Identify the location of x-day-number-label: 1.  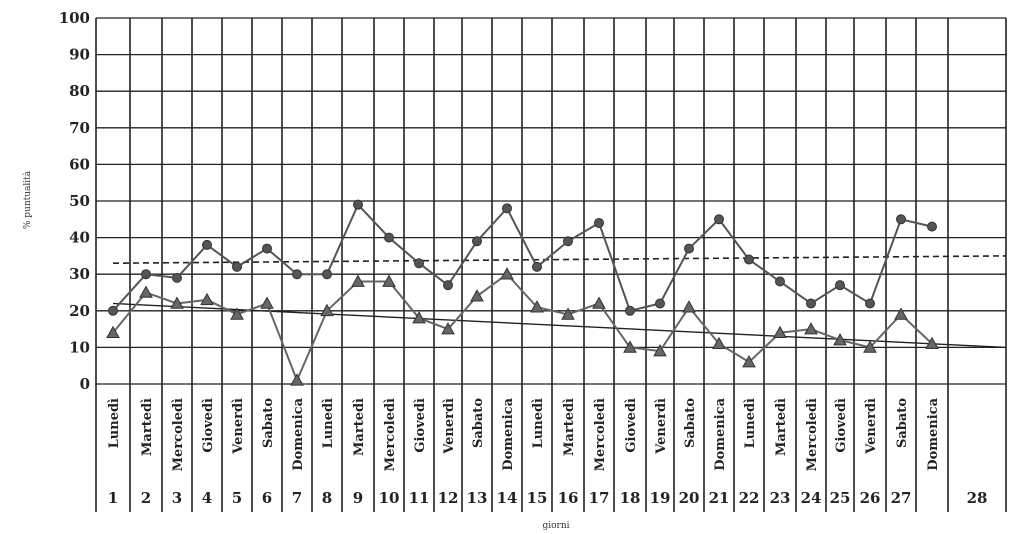
(113, 498).